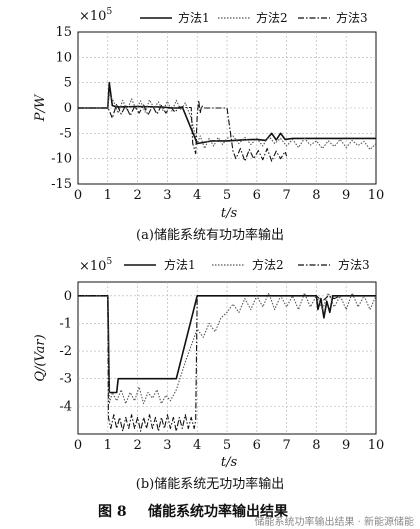  I want to click on y-tick-label: -2, so click(65, 351).